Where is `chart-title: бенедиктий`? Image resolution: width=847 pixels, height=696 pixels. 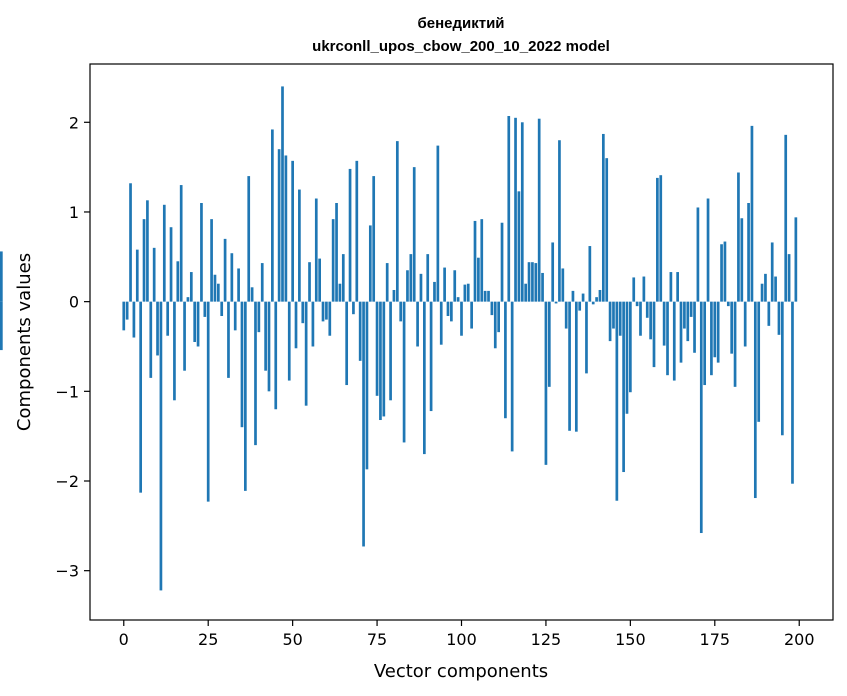 chart-title: бенедиктий is located at coordinates (460, 23).